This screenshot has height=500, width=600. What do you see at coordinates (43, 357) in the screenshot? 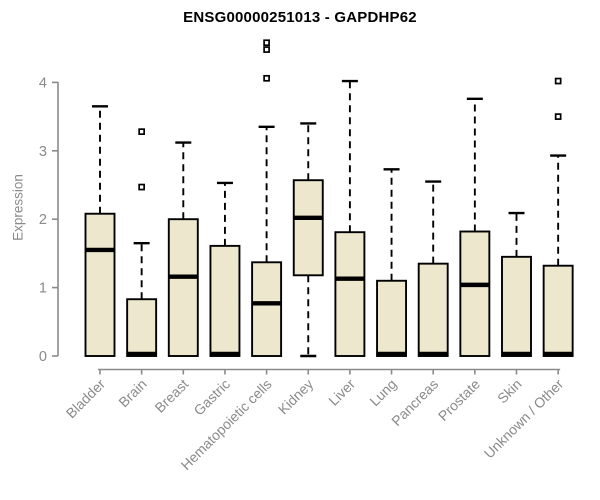
I see `y-tick-label: 0` at bounding box center [43, 357].